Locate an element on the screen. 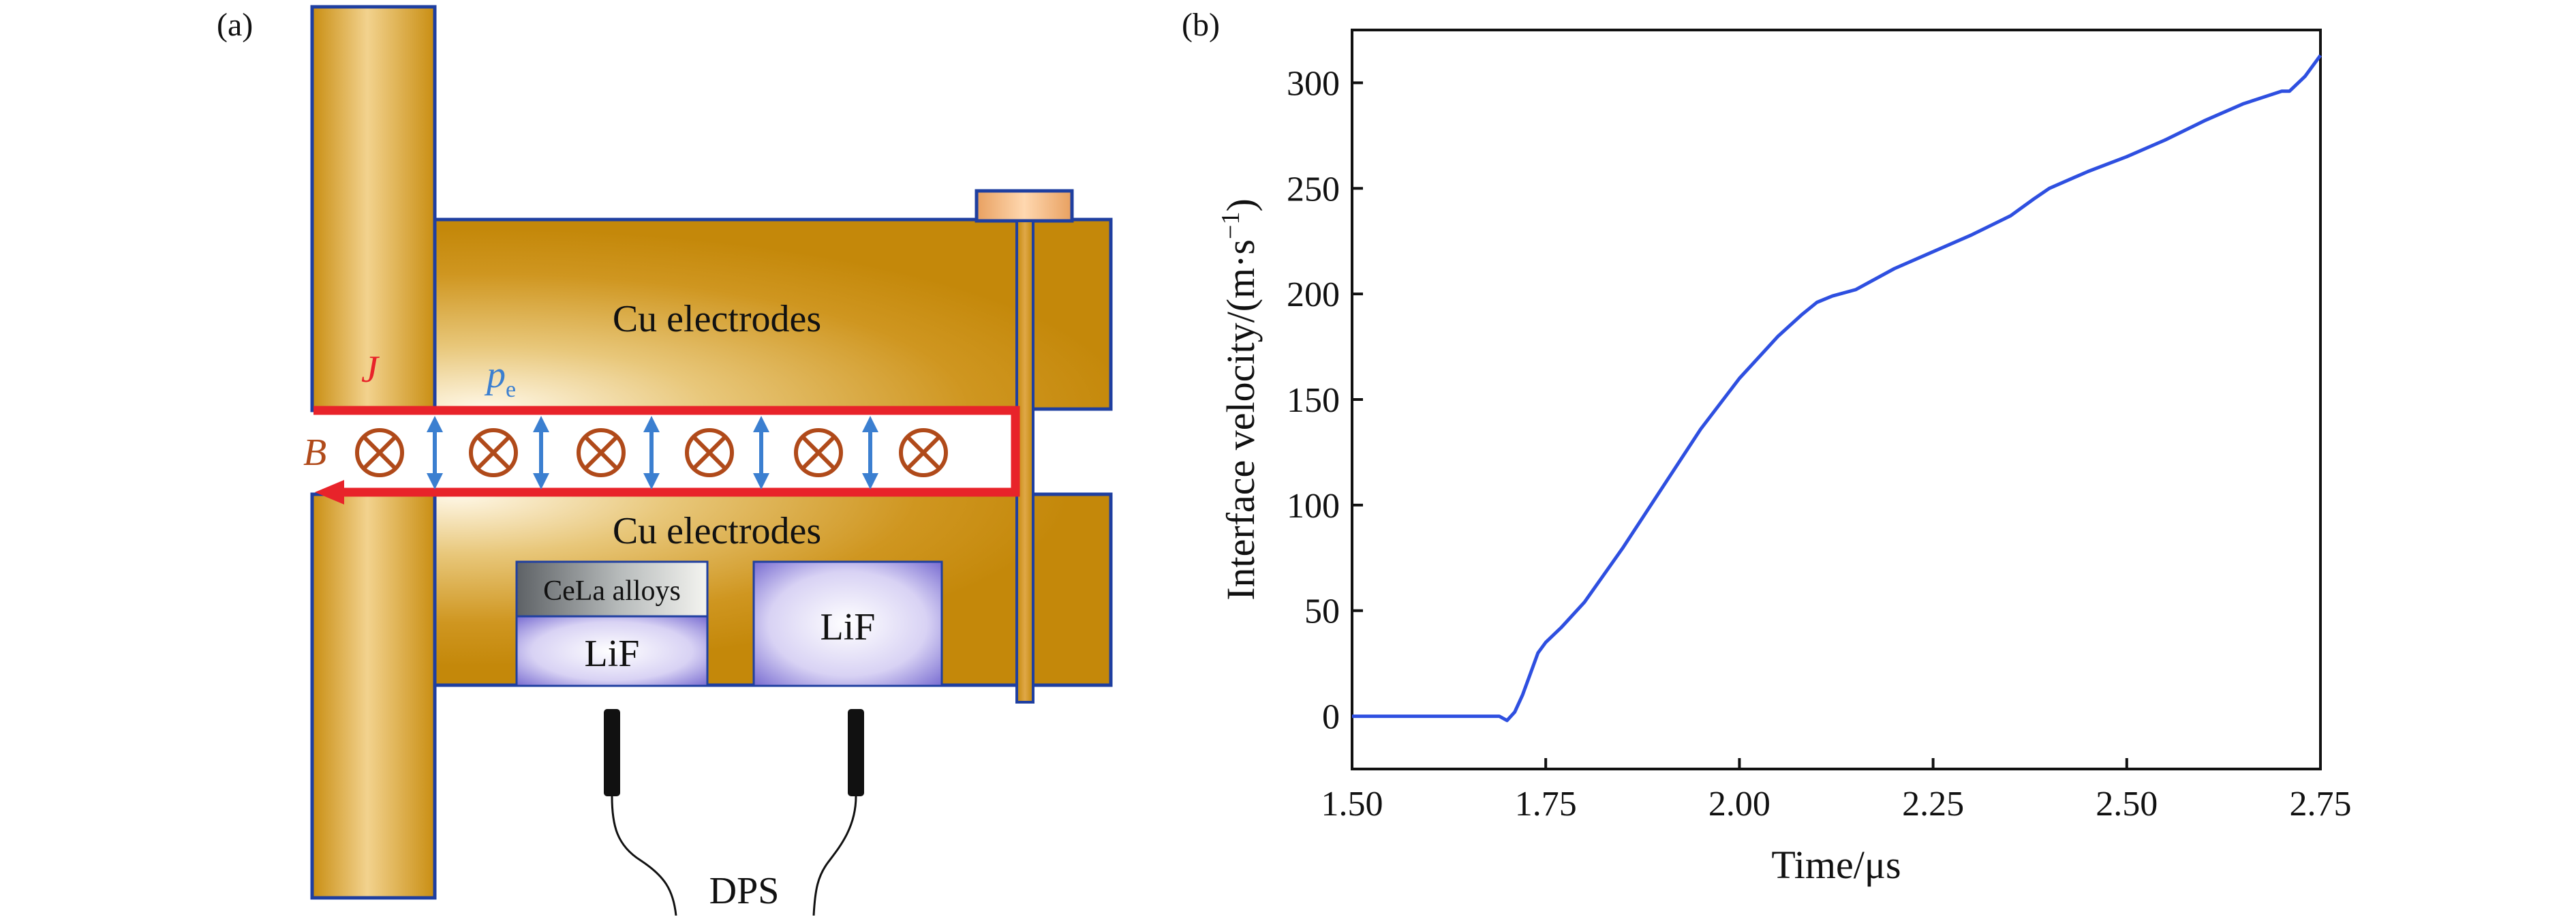 The image size is (2576, 919). upper-electrode is located at coordinates (770, 314).